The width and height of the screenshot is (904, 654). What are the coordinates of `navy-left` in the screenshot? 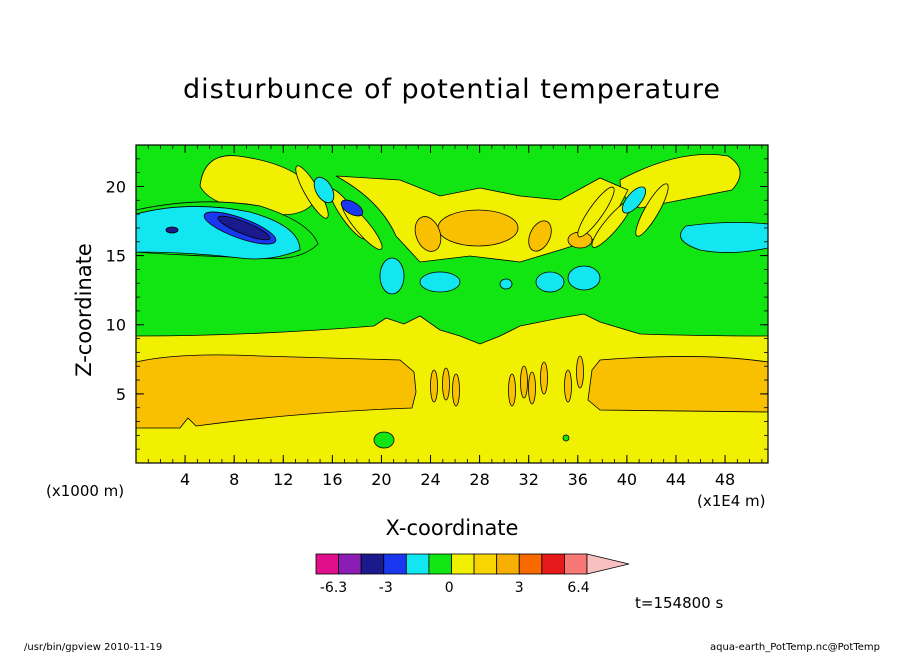 It's located at (244, 228).